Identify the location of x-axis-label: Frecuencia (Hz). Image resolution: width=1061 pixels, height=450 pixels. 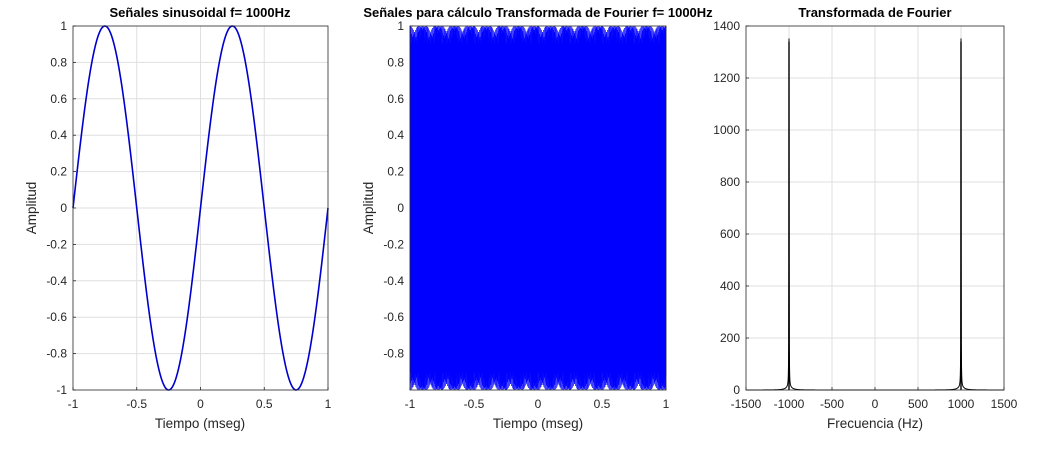
(875, 423).